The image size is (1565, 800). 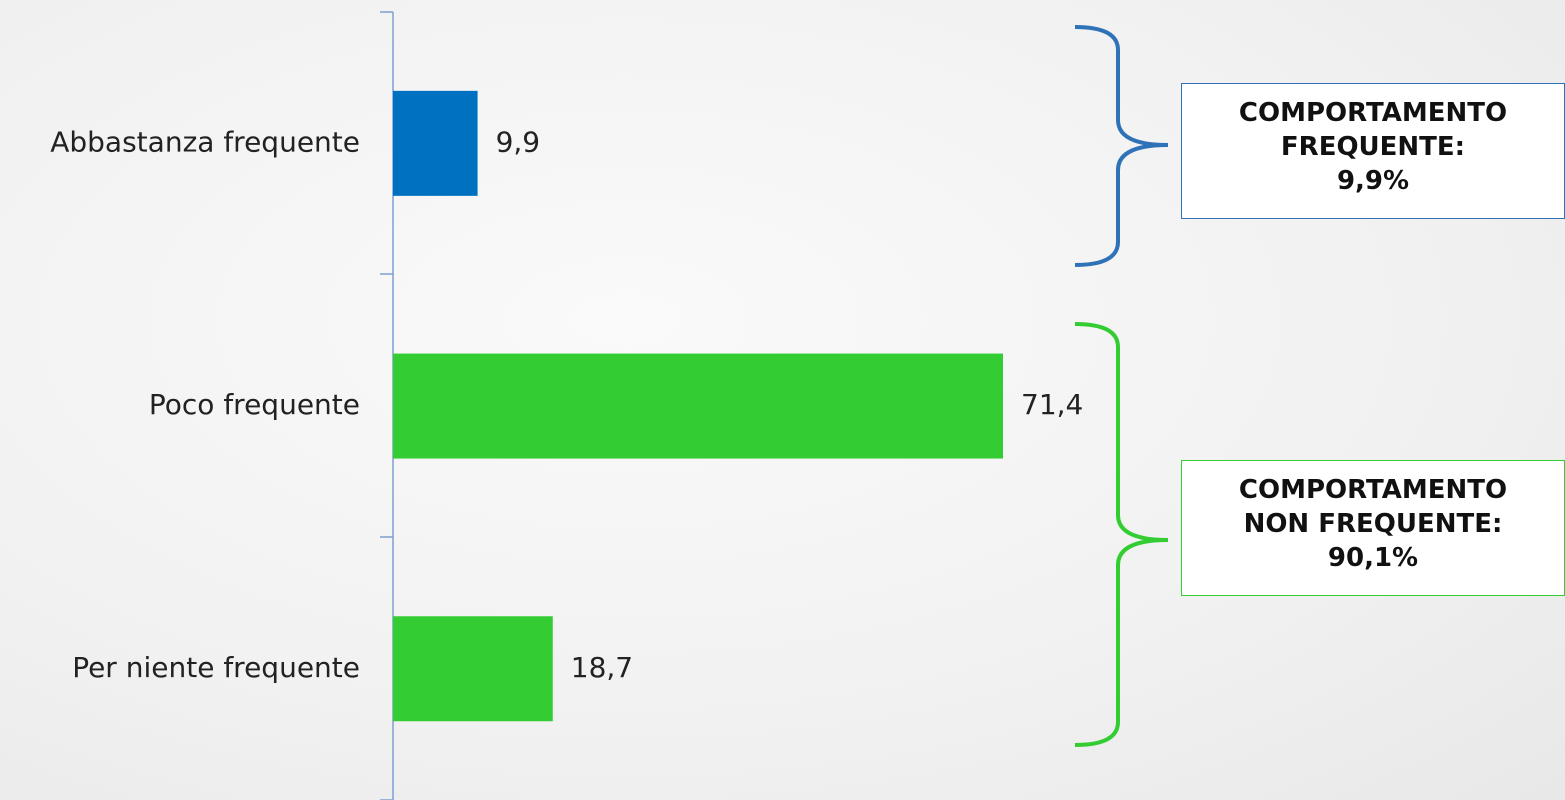 What do you see at coordinates (1373, 147) in the screenshot?
I see `callout-frequent-line-2: FREQUENTE:` at bounding box center [1373, 147].